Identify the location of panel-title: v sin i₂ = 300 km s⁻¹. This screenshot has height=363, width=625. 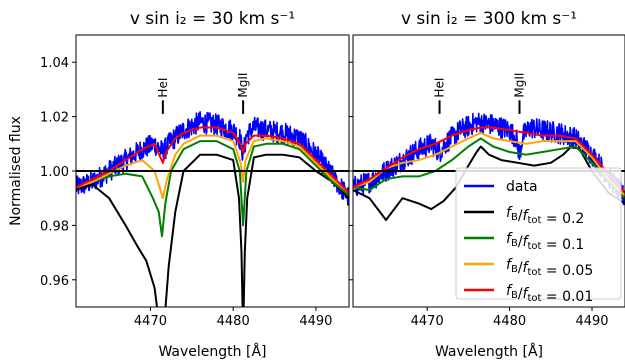
(489, 19).